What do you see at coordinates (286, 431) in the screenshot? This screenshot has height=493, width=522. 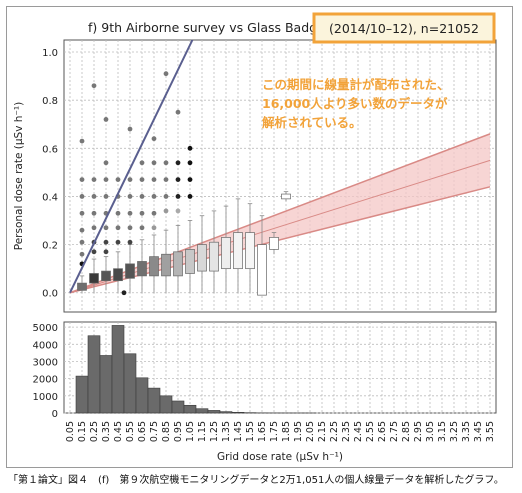 I see `x-tick-label: 1.85` at bounding box center [286, 431].